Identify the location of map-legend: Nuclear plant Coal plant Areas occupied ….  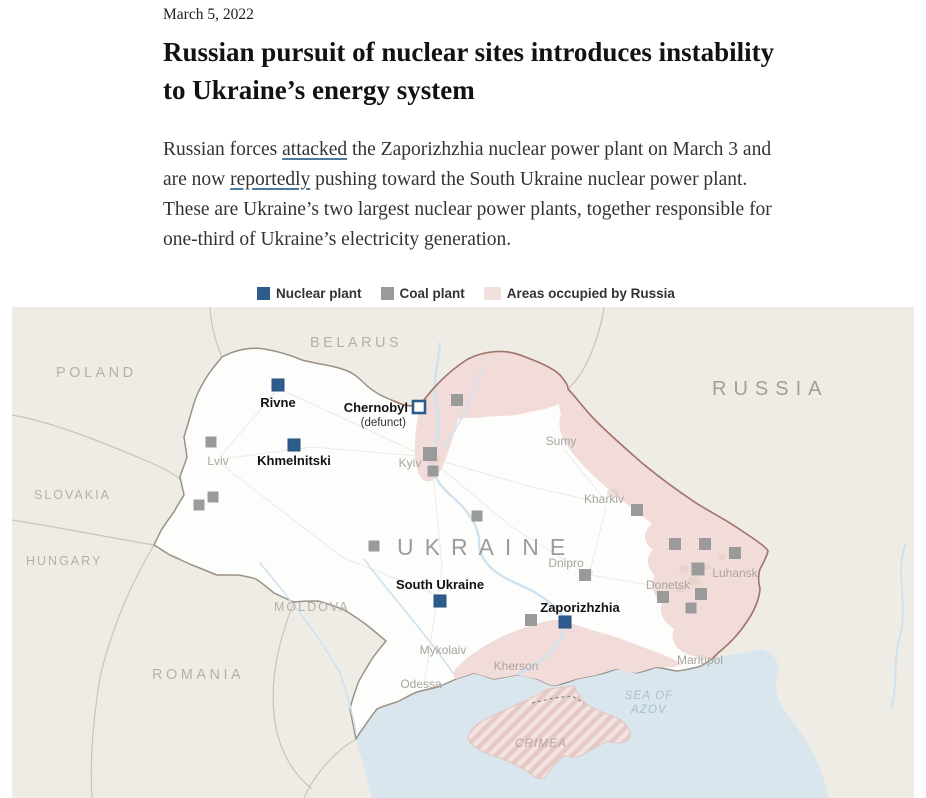
(466, 293).